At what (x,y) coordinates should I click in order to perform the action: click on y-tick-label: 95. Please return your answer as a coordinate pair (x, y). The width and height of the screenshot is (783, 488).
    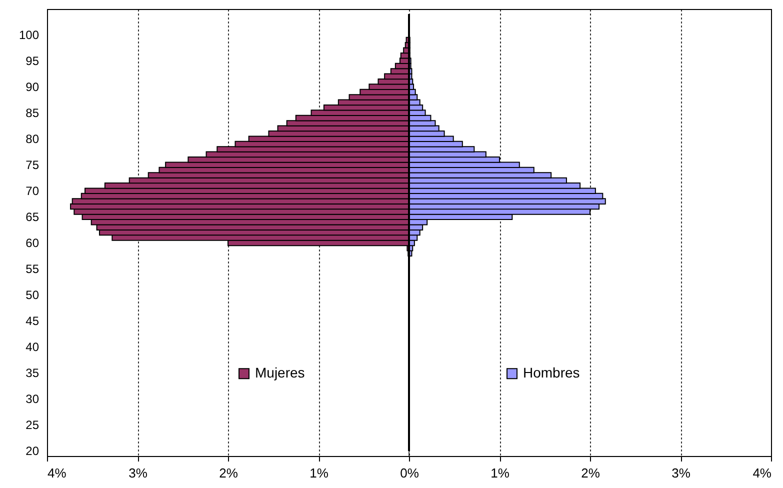
    Looking at the image, I should click on (33, 61).